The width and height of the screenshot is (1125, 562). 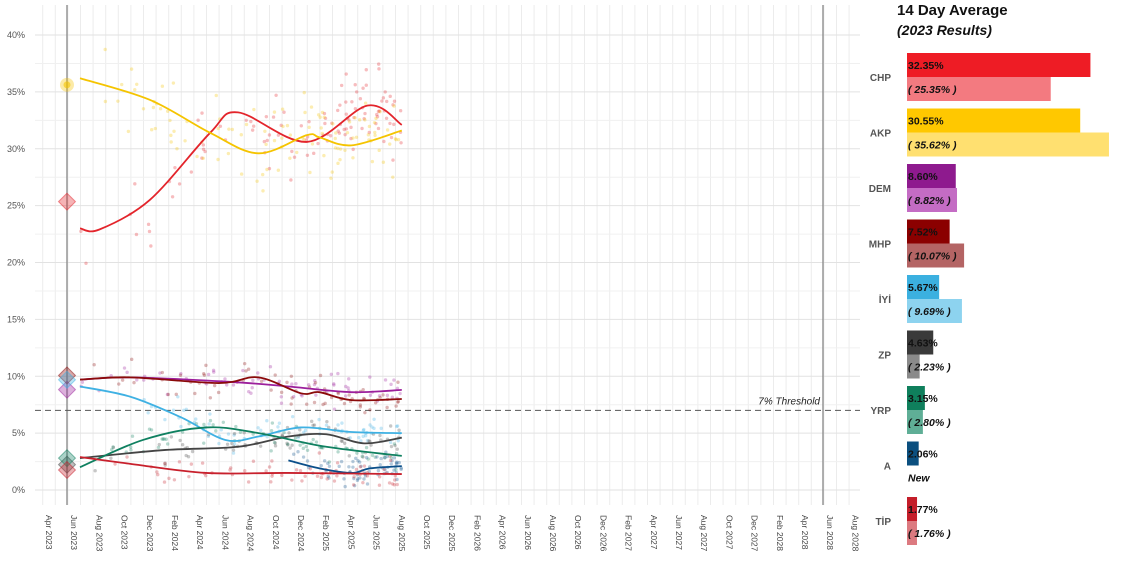 I want to click on trend-line-ti̇p, so click(x=240, y=465).